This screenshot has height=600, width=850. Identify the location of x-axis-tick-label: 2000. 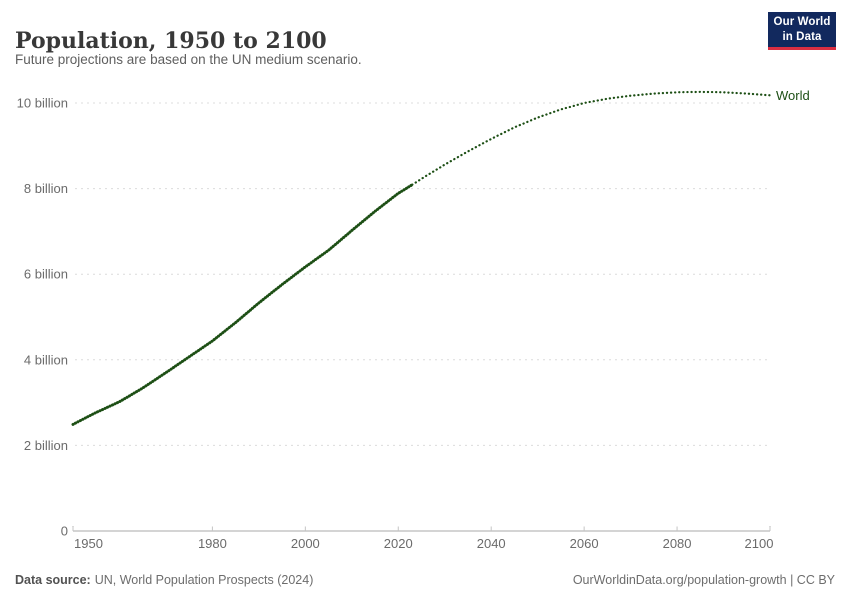
(305, 543).